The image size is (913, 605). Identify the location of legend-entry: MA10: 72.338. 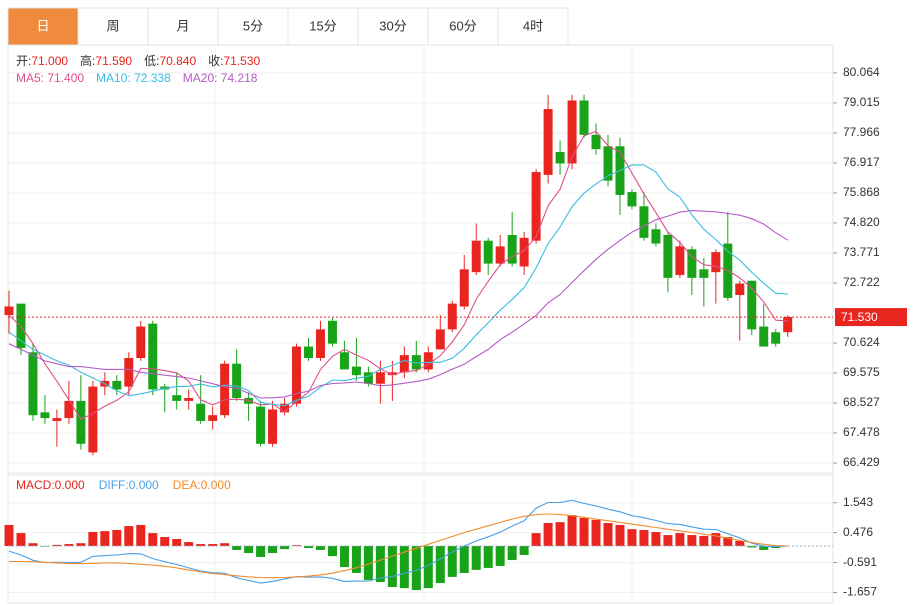
(133, 78).